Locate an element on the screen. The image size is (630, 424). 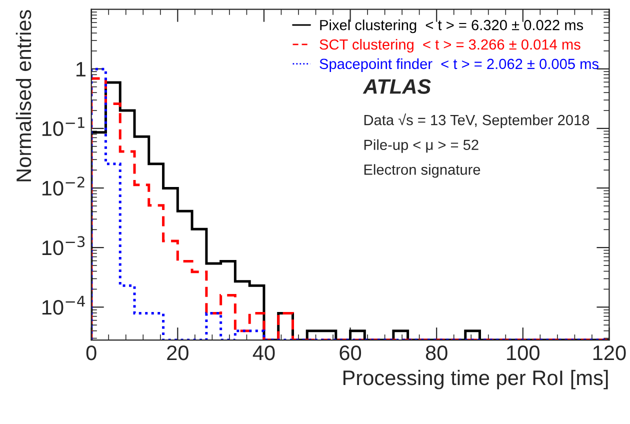
y-tick-label: 10$^{−1}$ is located at coordinates (63, 126).